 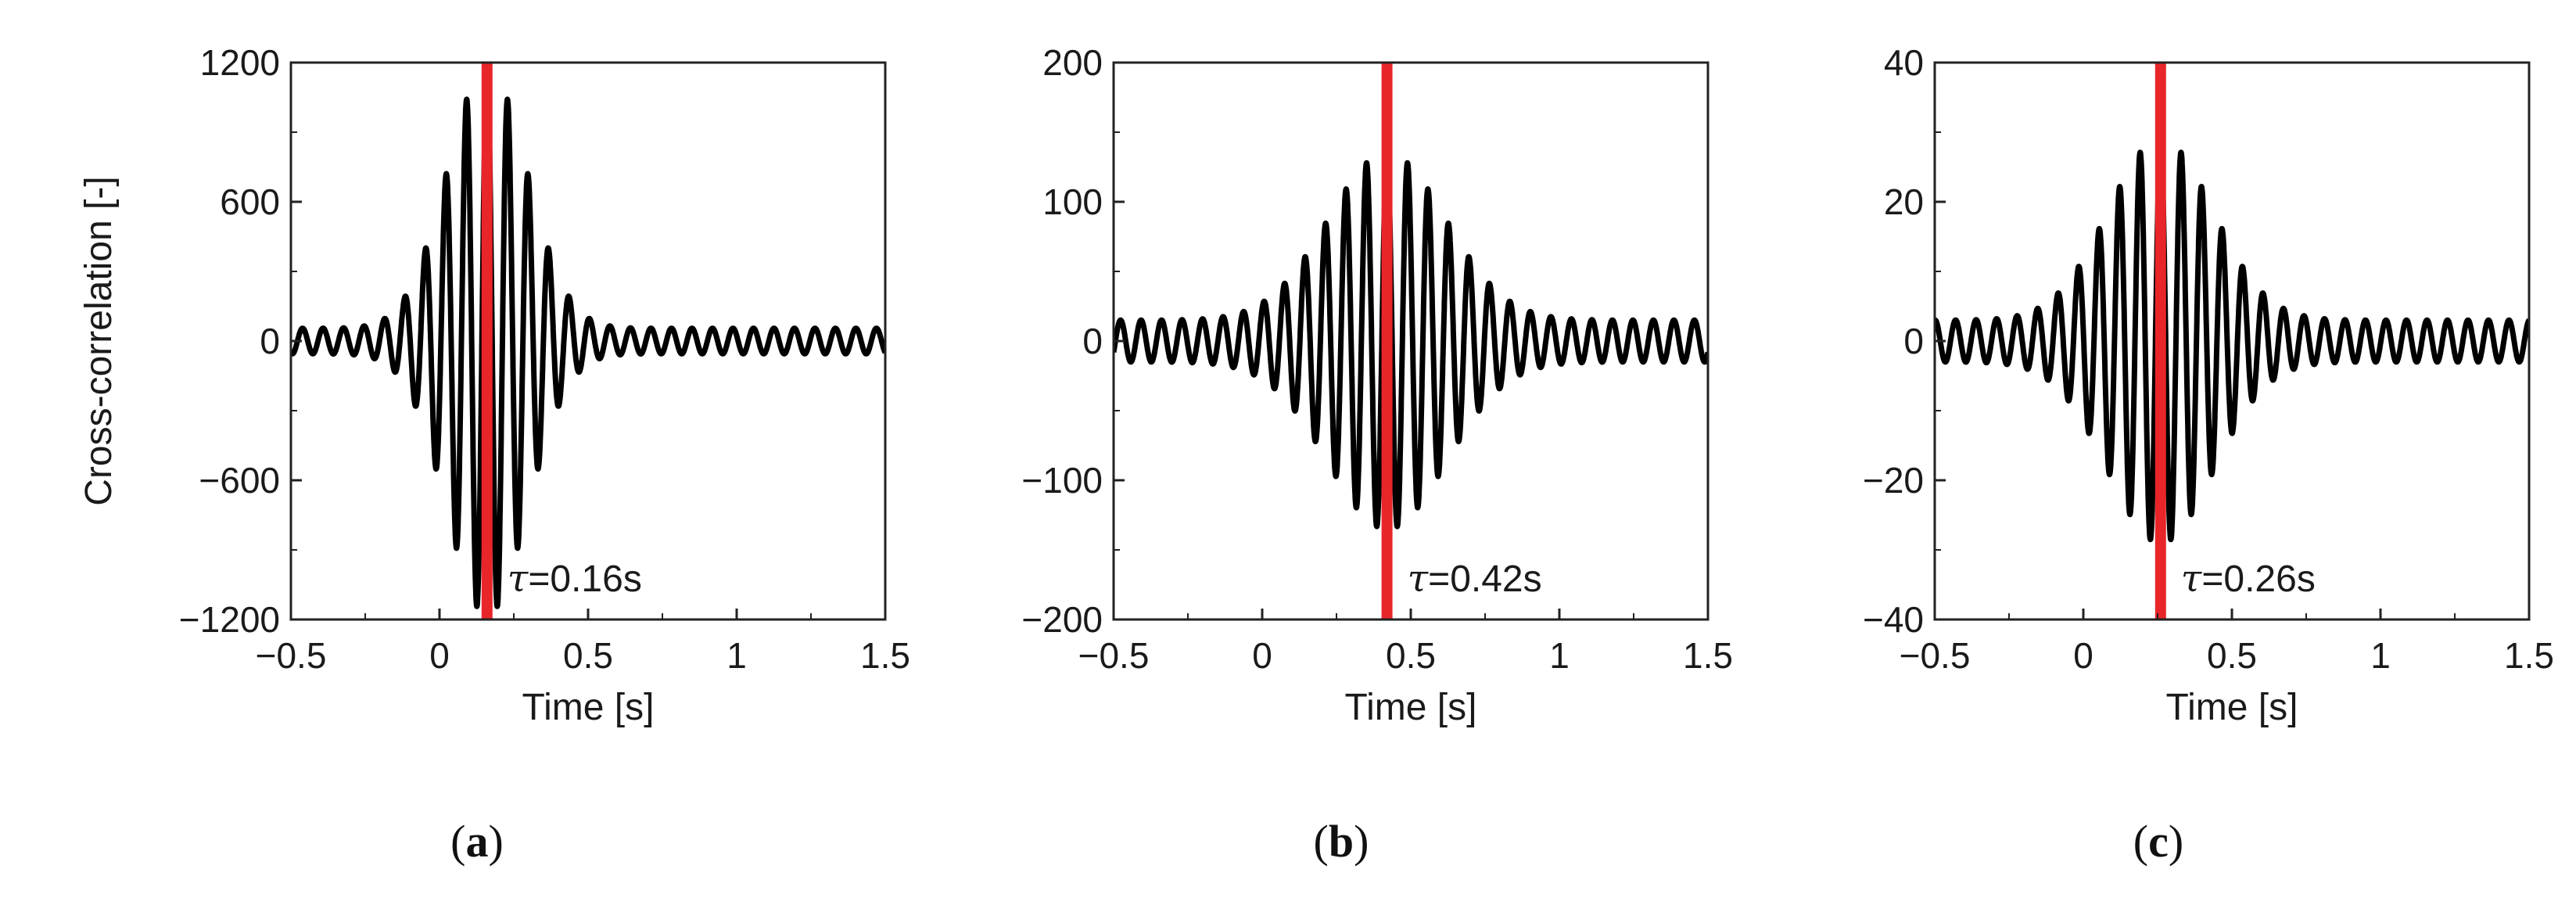 What do you see at coordinates (239, 480) in the screenshot?
I see `y-tick-label: −600` at bounding box center [239, 480].